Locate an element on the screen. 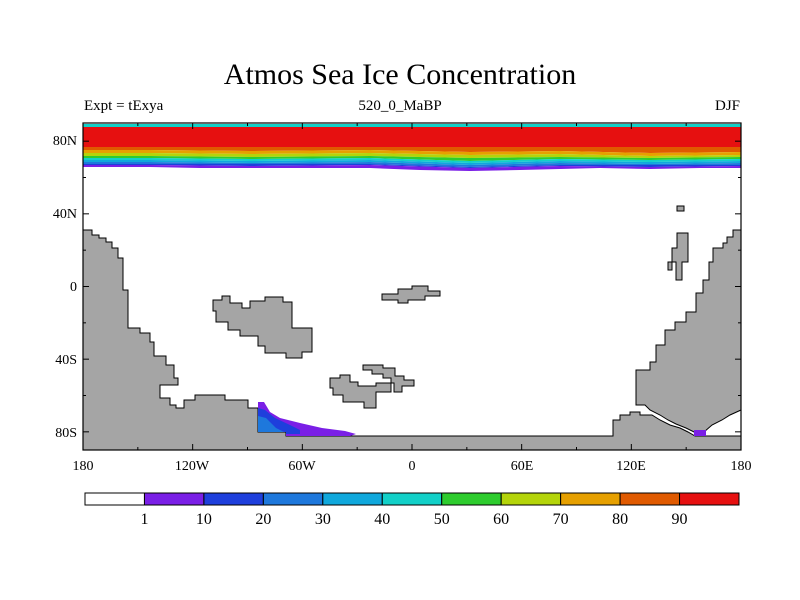 The width and height of the screenshot is (800, 600). lat-label-40S: 40S is located at coordinates (66, 360).